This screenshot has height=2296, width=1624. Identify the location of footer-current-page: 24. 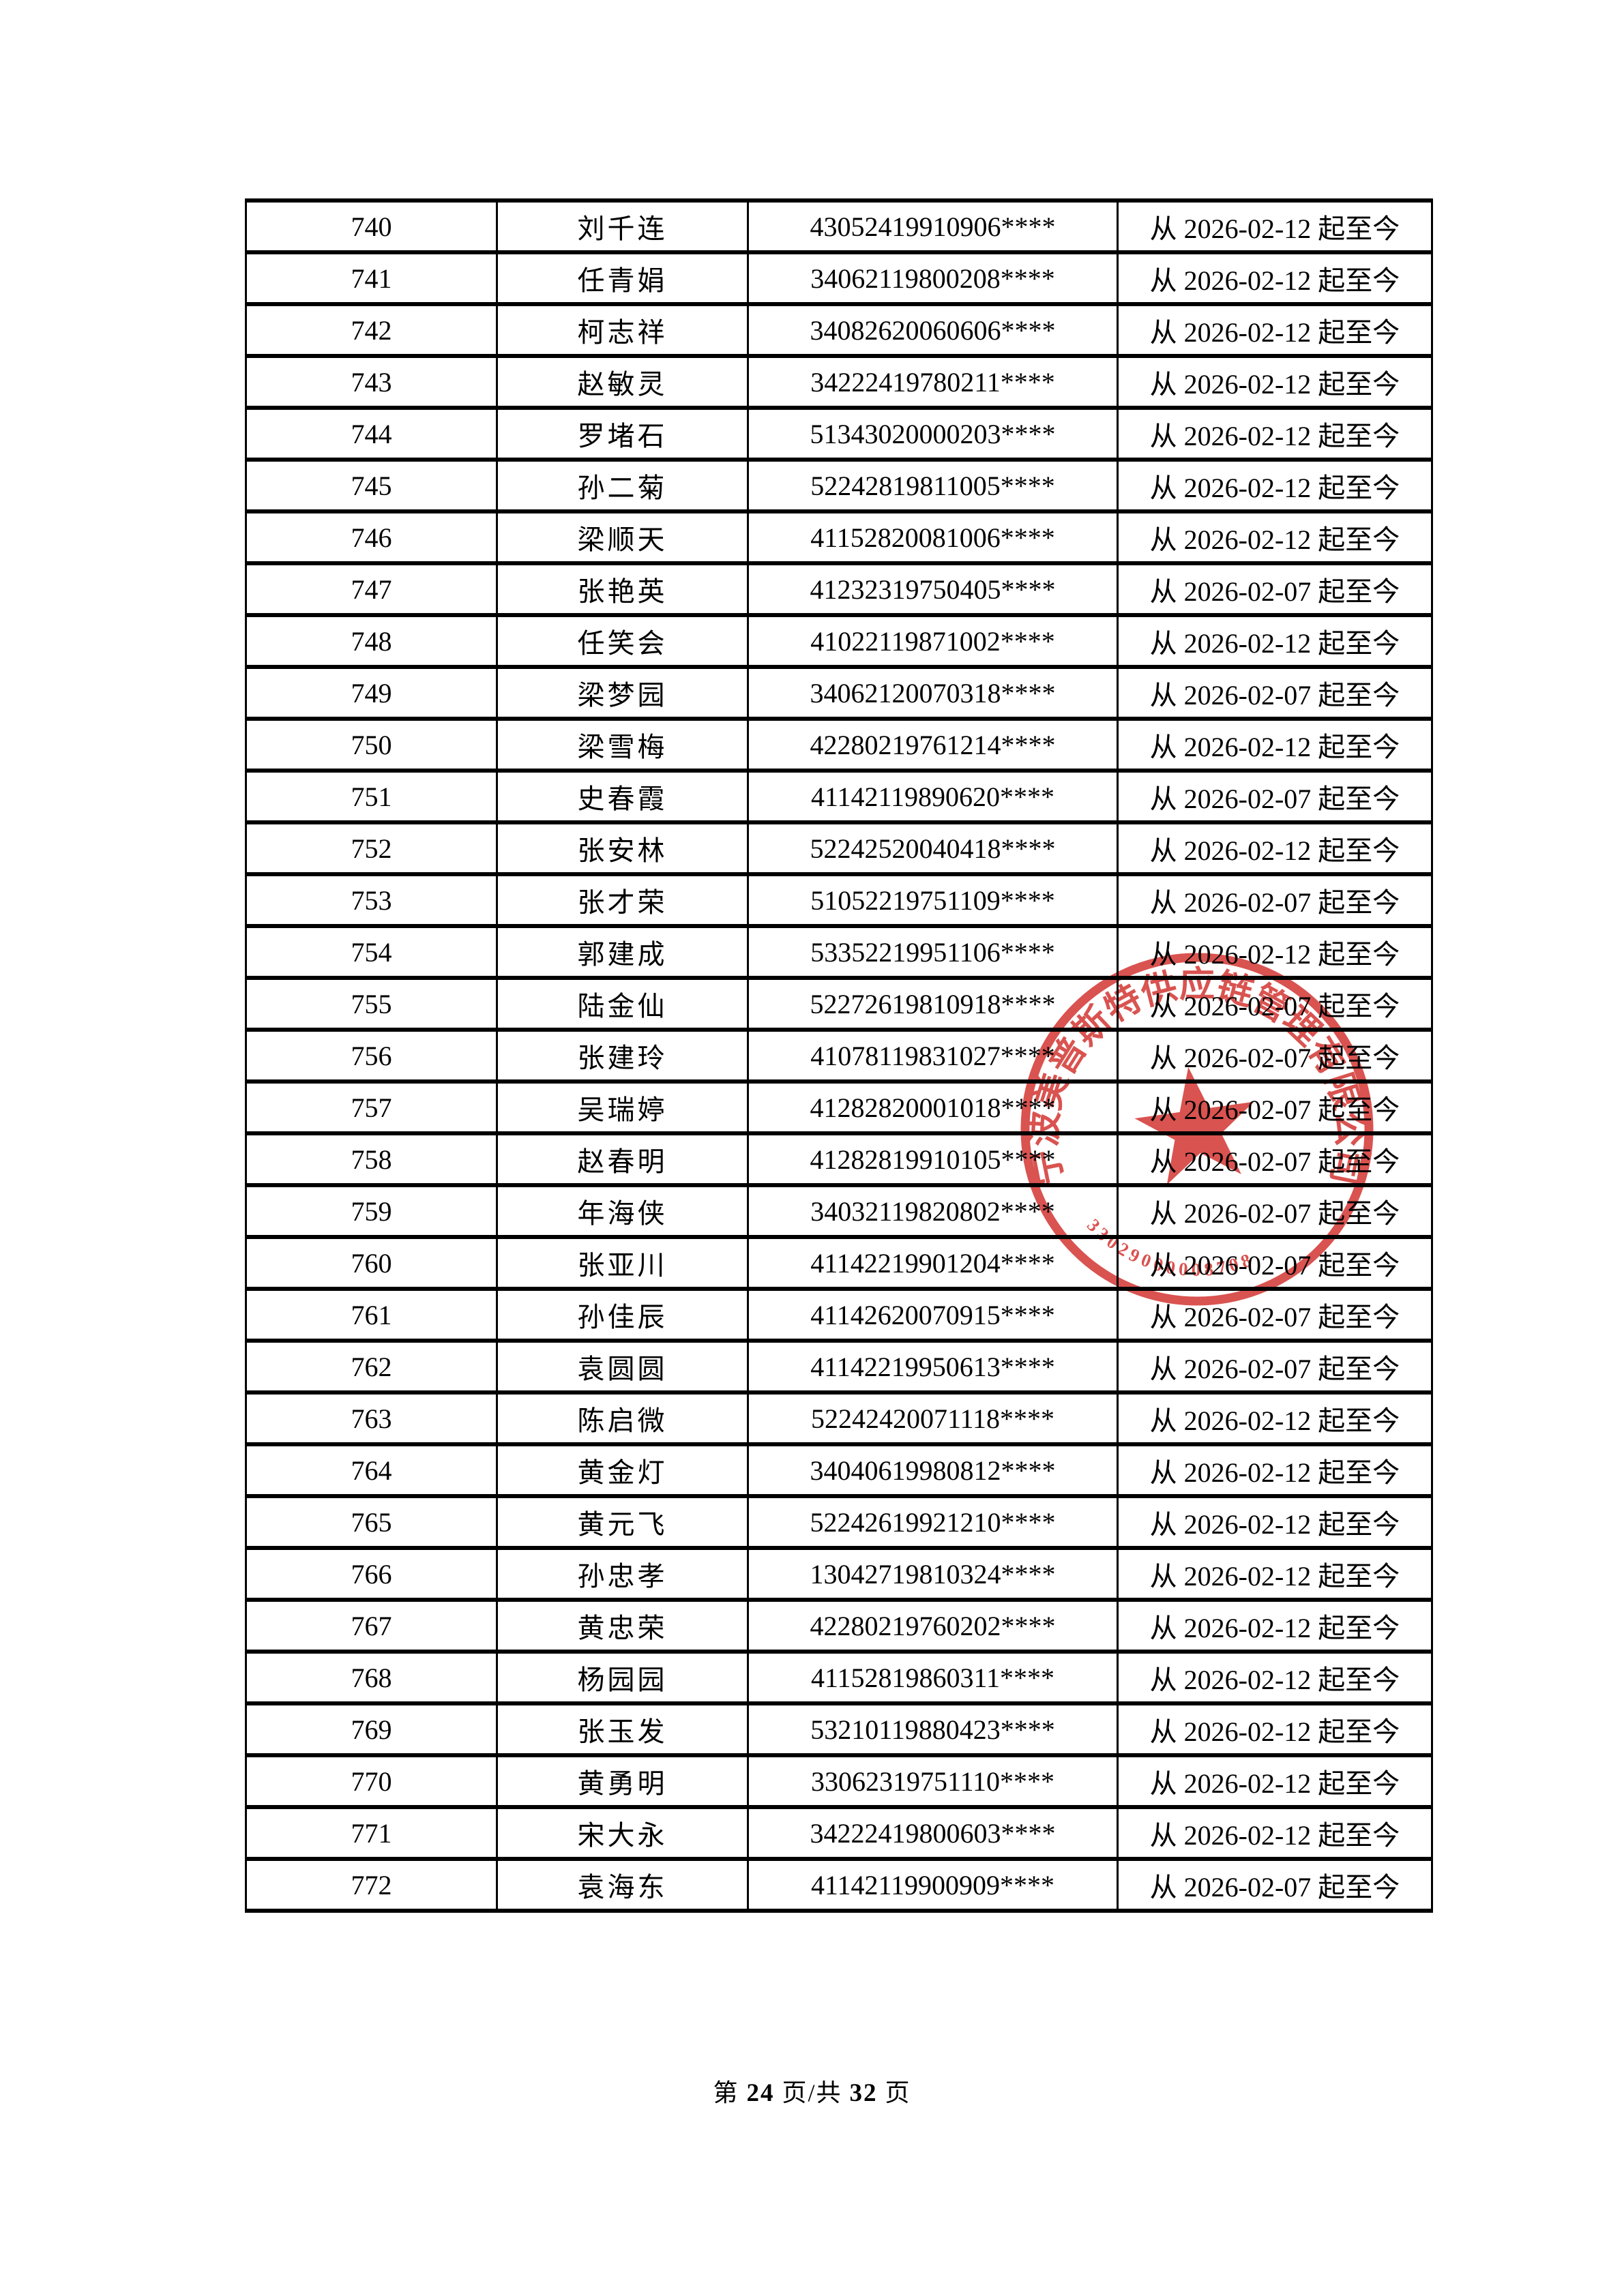
(760, 2093).